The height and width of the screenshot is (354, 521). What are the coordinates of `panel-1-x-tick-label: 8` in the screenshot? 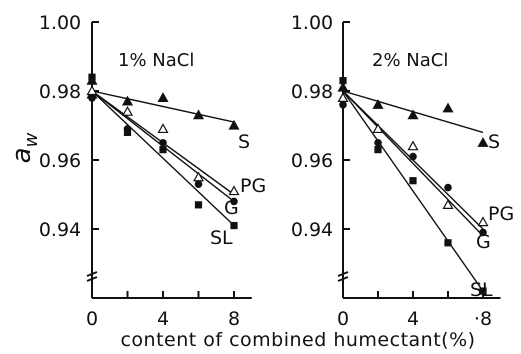 It's located at (234, 319).